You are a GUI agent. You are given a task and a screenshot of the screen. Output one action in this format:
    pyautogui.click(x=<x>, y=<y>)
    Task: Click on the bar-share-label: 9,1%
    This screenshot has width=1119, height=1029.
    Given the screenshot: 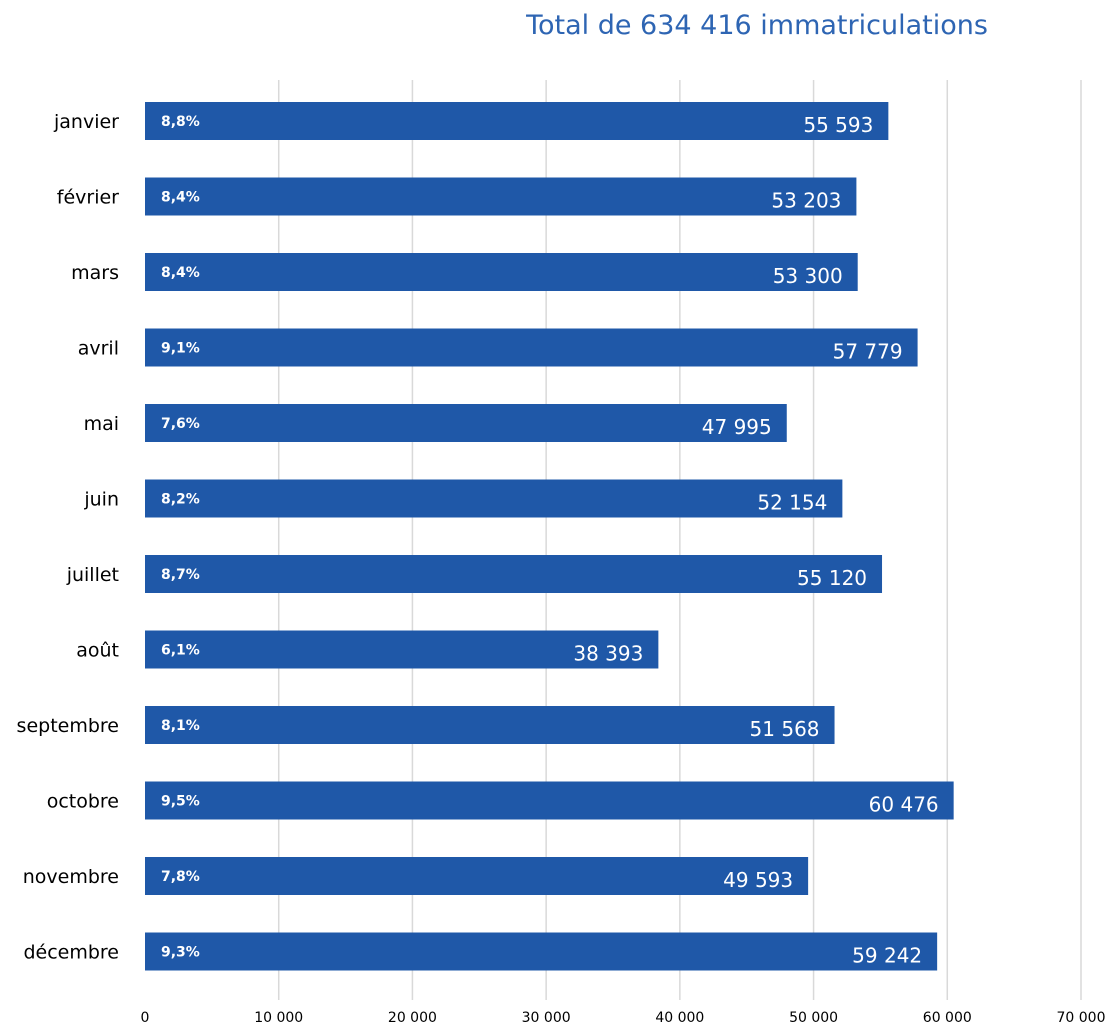 What is the action you would take?
    pyautogui.click(x=180, y=349)
    